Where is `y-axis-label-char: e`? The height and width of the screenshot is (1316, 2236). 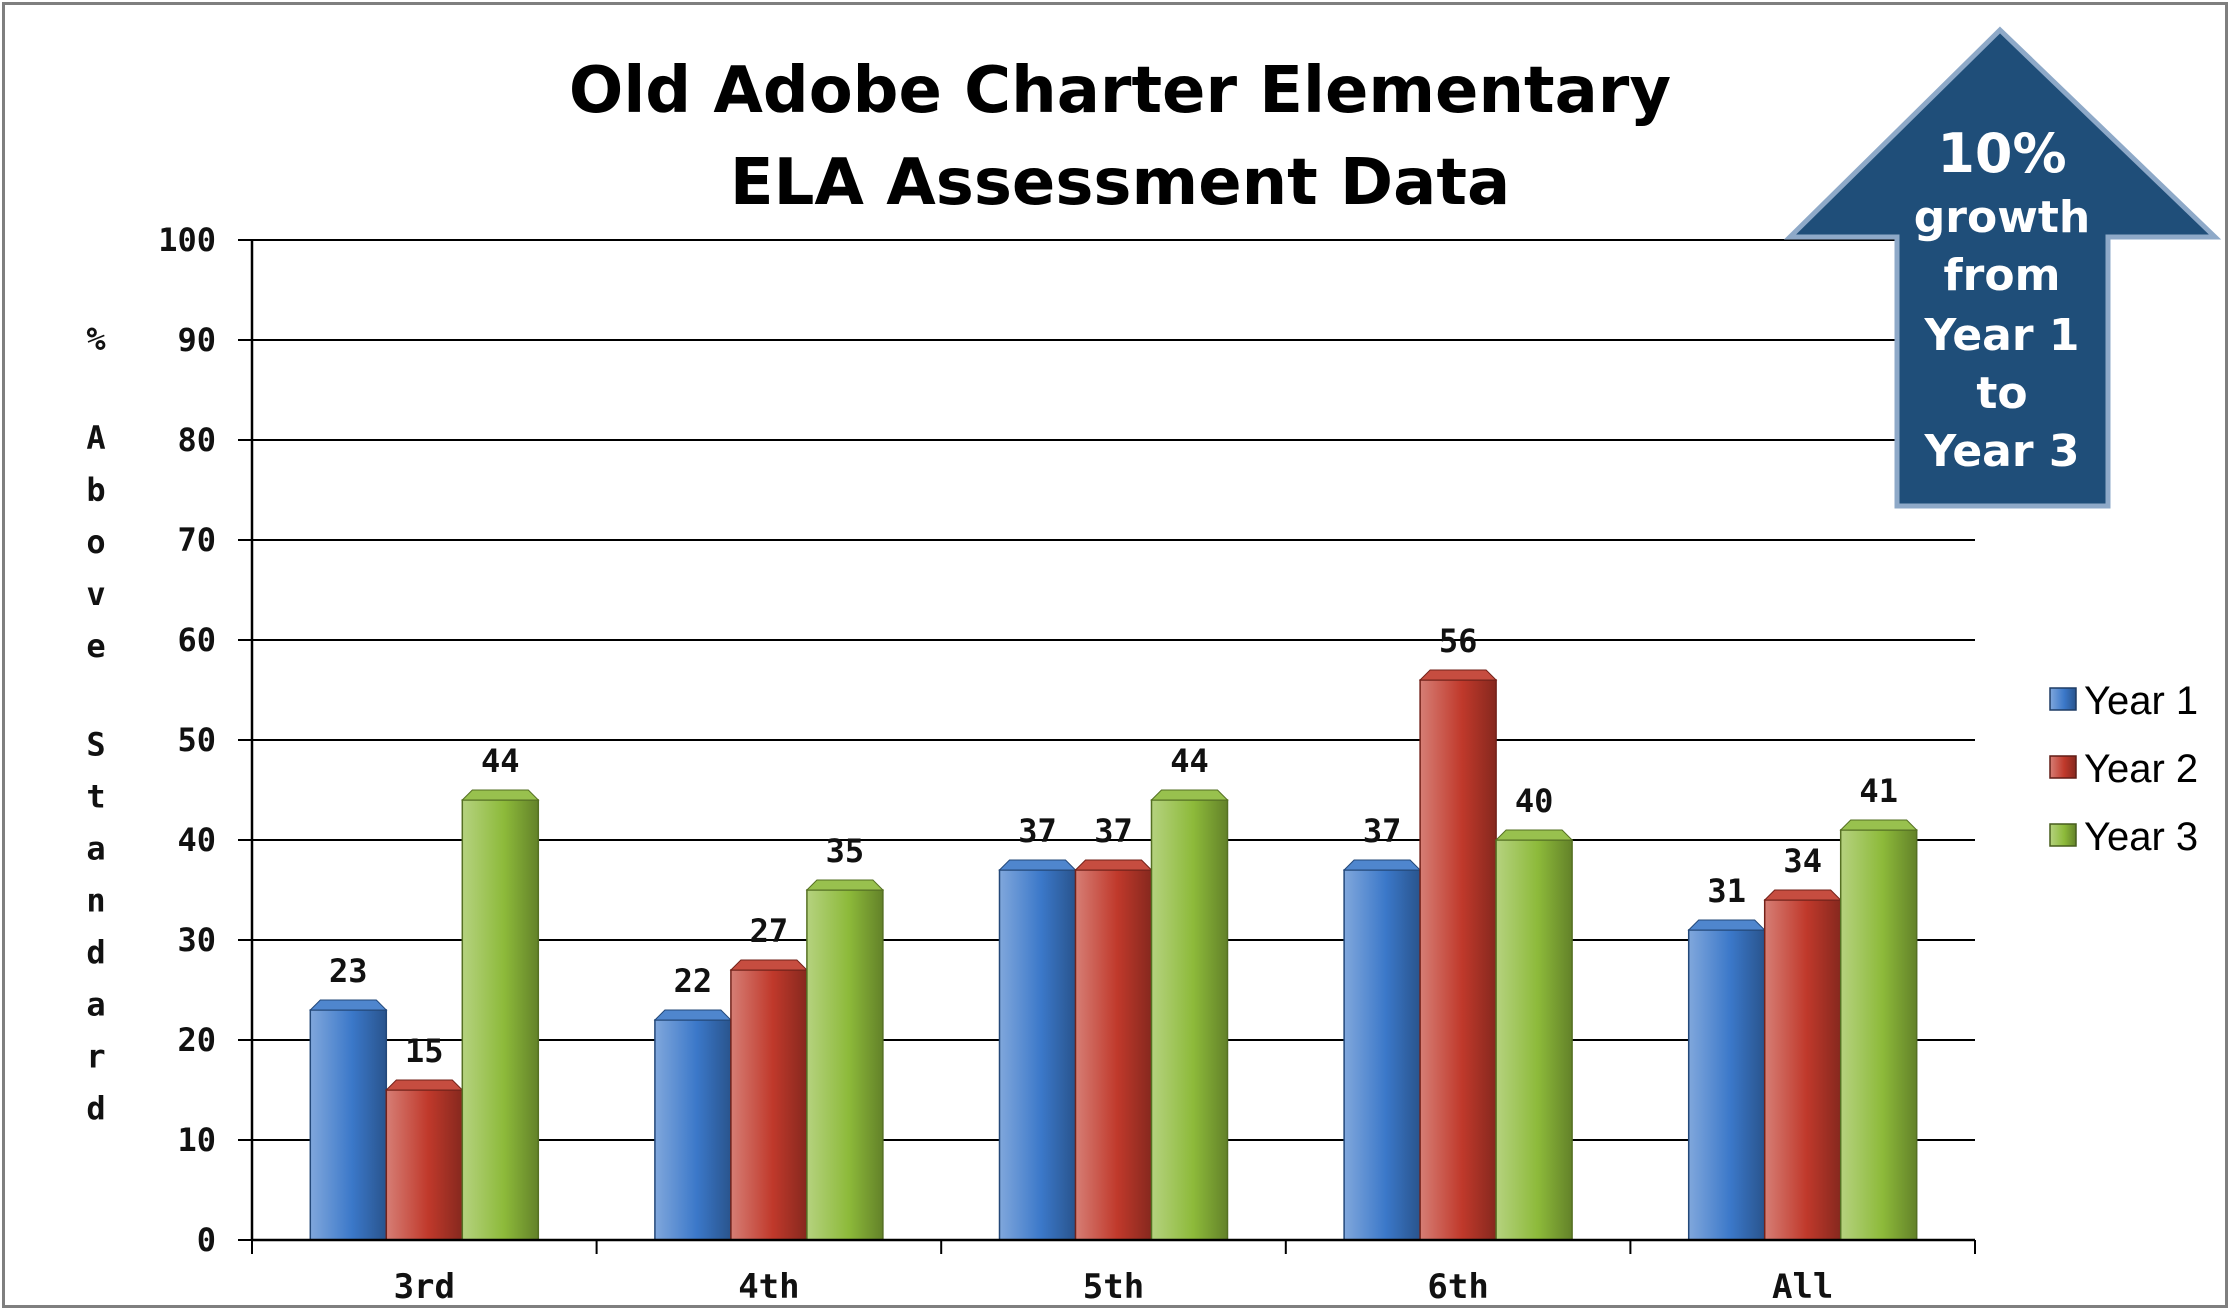
y-axis-label-char: e is located at coordinates (95, 646).